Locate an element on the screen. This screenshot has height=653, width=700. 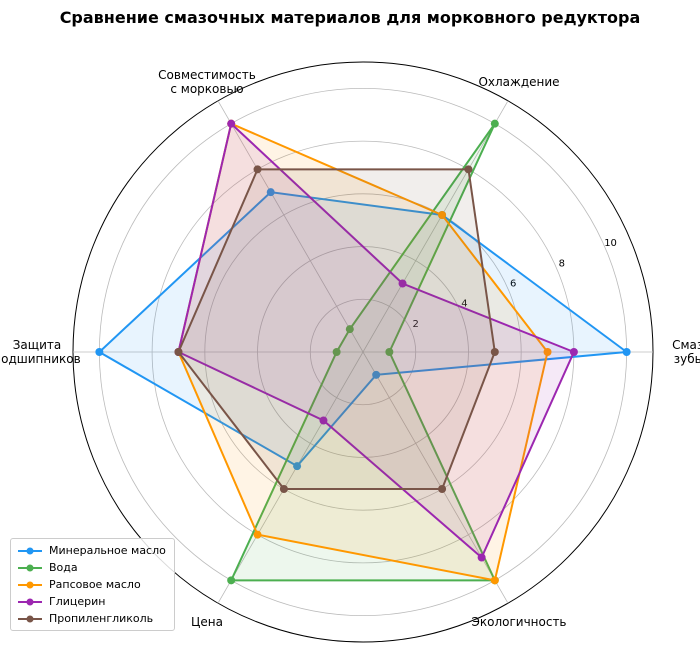
legend-item: Рапсовое масло is located at coordinates (91, 584).